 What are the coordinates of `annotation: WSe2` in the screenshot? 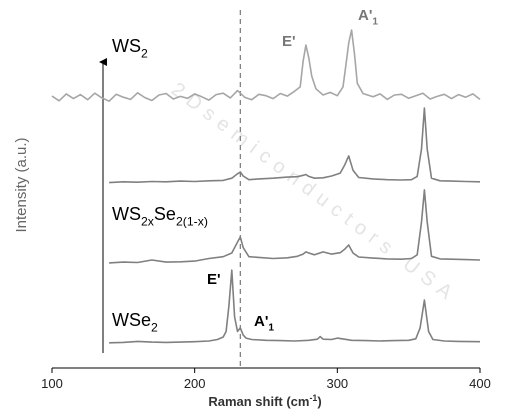 It's located at (135, 322).